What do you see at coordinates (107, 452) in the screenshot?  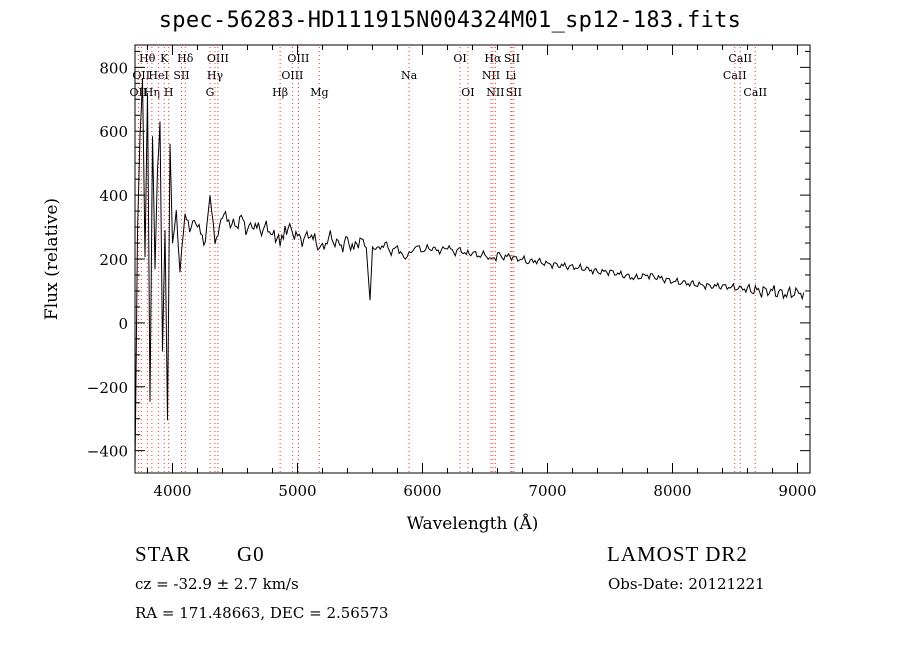 I see `y-tick-label: −400` at bounding box center [107, 452].